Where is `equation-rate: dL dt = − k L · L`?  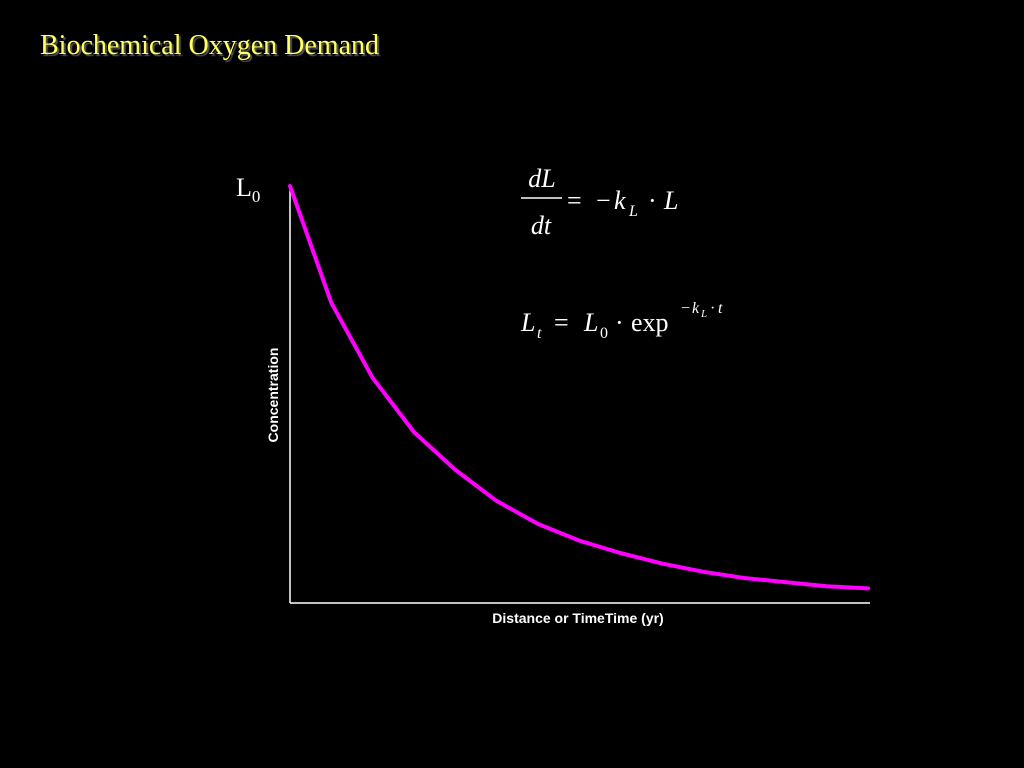 equation-rate: dL dt = − k L · L is located at coordinates (599, 202).